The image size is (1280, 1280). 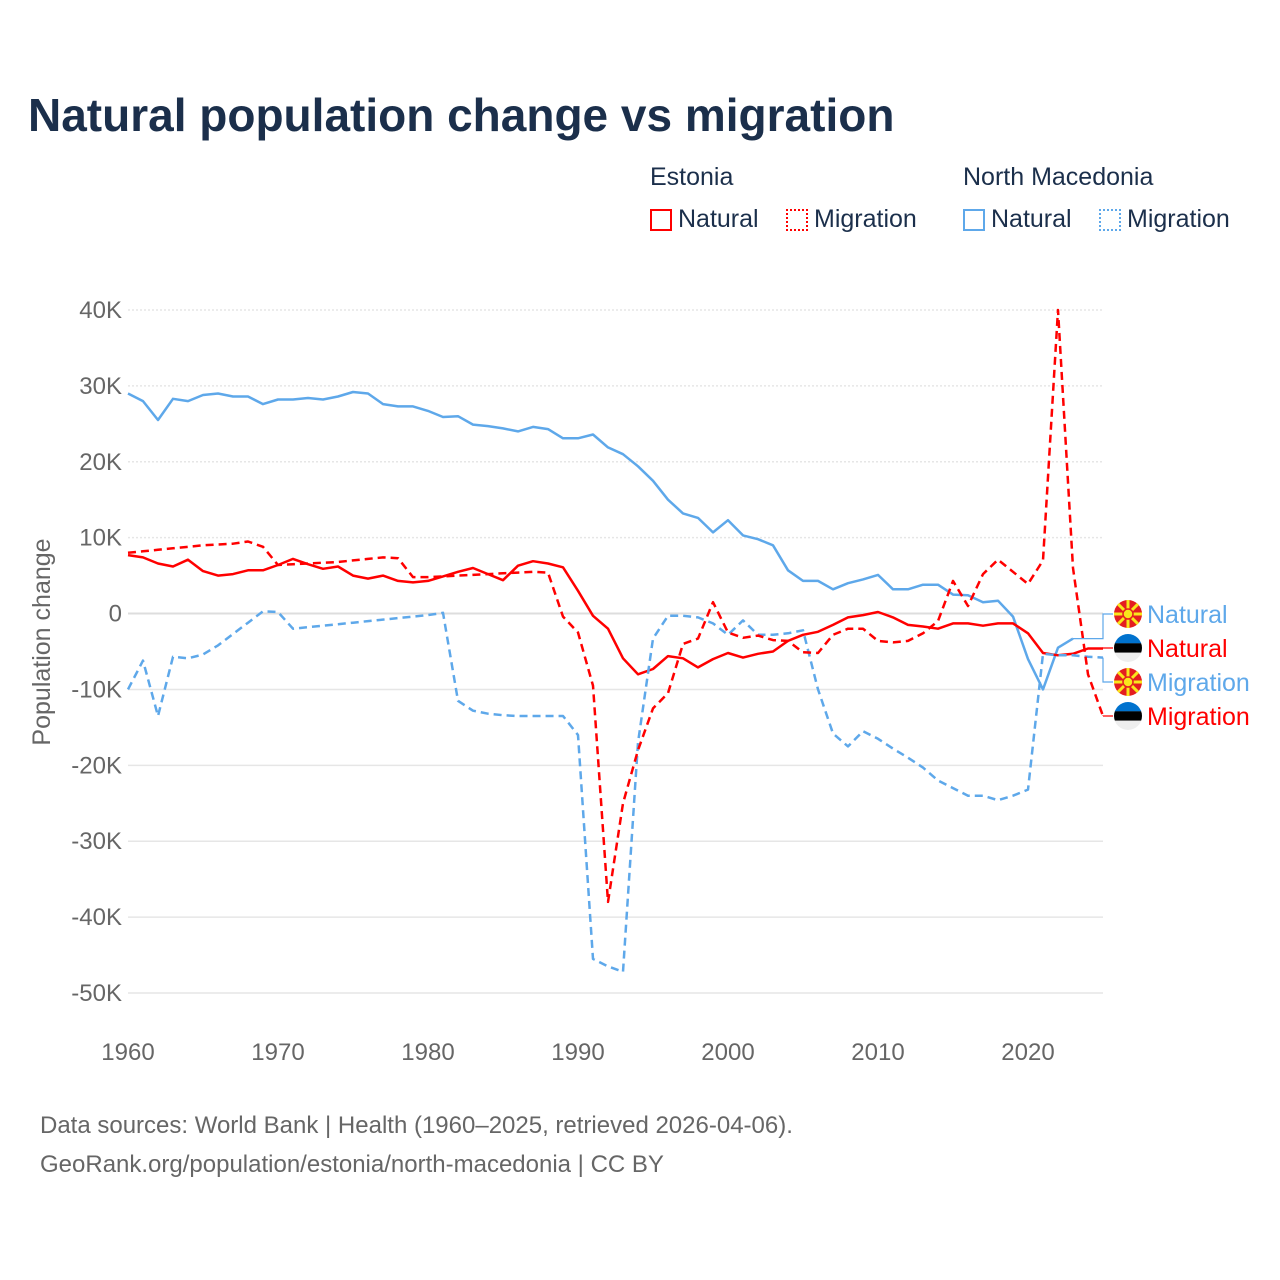 I want to click on end-label-estonia-migration: Migration, so click(x=1198, y=717).